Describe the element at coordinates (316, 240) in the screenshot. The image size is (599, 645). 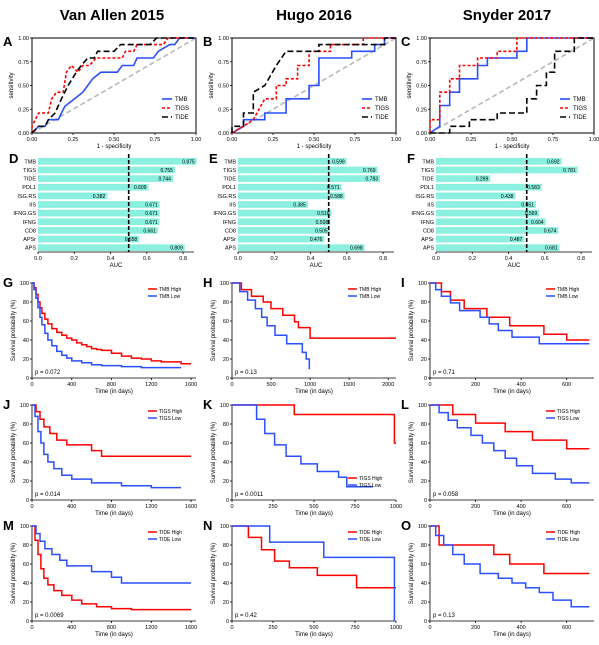
I see `auc-value-label: 0.476` at that location.